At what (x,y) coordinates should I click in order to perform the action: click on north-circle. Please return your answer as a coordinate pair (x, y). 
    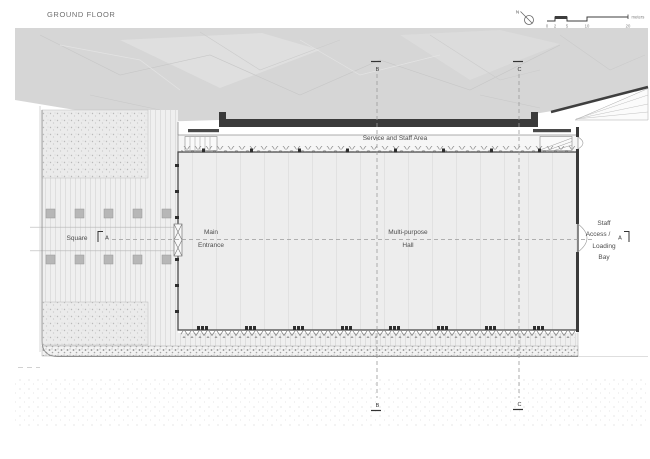
    Looking at the image, I should click on (529, 20).